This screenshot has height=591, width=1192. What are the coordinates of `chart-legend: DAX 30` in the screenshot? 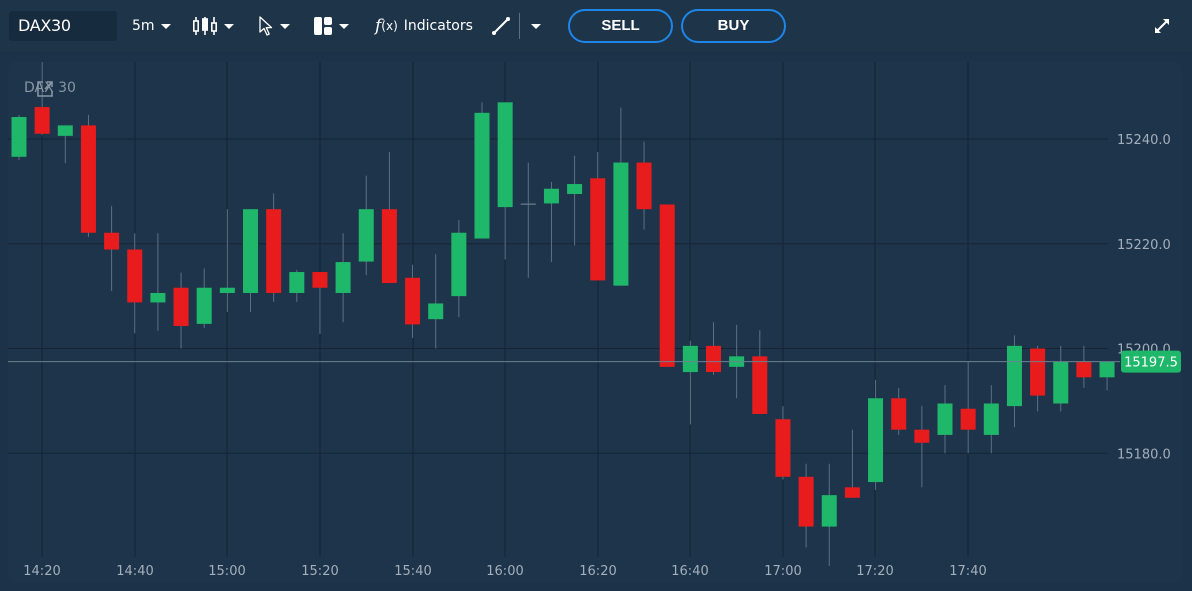 It's located at (50, 89).